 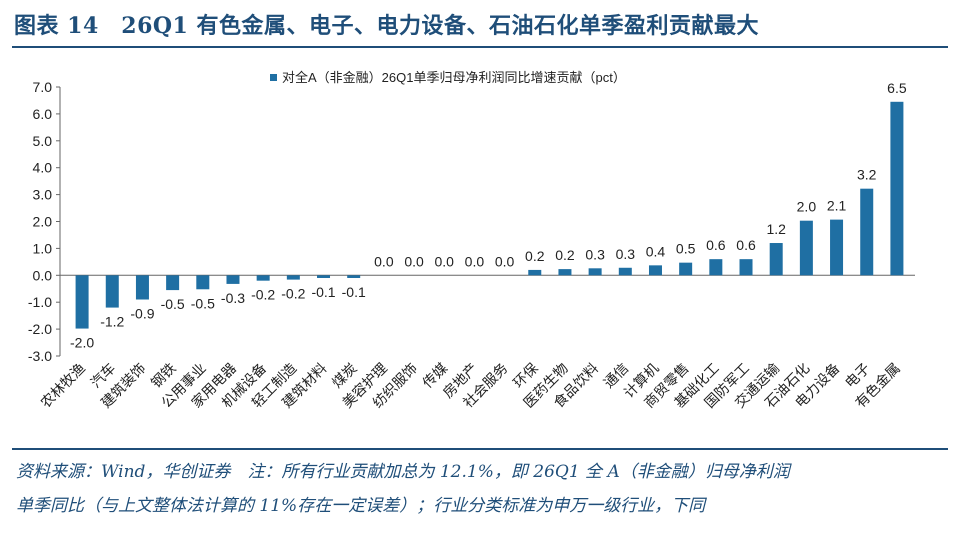 What do you see at coordinates (867, 175) in the screenshot?
I see `value-label: 3.2` at bounding box center [867, 175].